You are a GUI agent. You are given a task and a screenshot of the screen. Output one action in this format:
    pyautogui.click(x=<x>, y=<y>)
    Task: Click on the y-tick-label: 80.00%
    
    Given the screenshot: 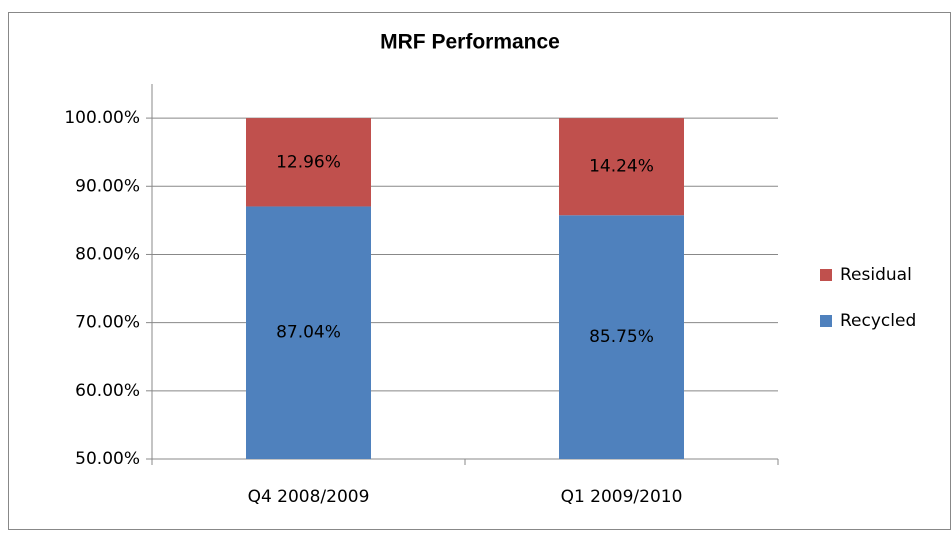 What is the action you would take?
    pyautogui.click(x=107, y=254)
    